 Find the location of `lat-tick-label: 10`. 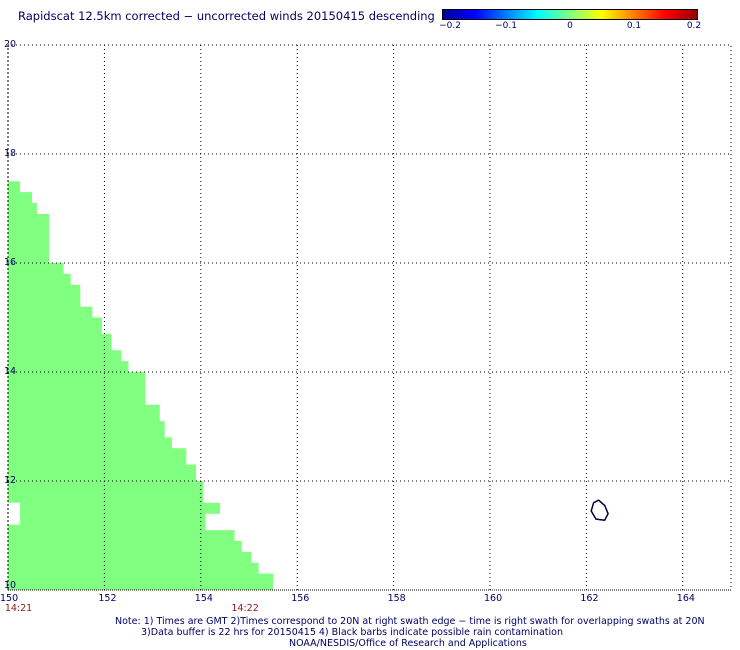

lat-tick-label: 10 is located at coordinates (10, 585).